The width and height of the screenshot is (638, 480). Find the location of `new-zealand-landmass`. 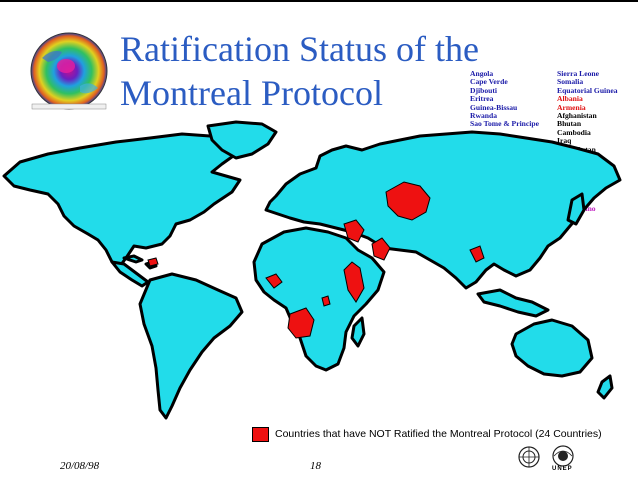

new-zealand-landmass is located at coordinates (605, 387).